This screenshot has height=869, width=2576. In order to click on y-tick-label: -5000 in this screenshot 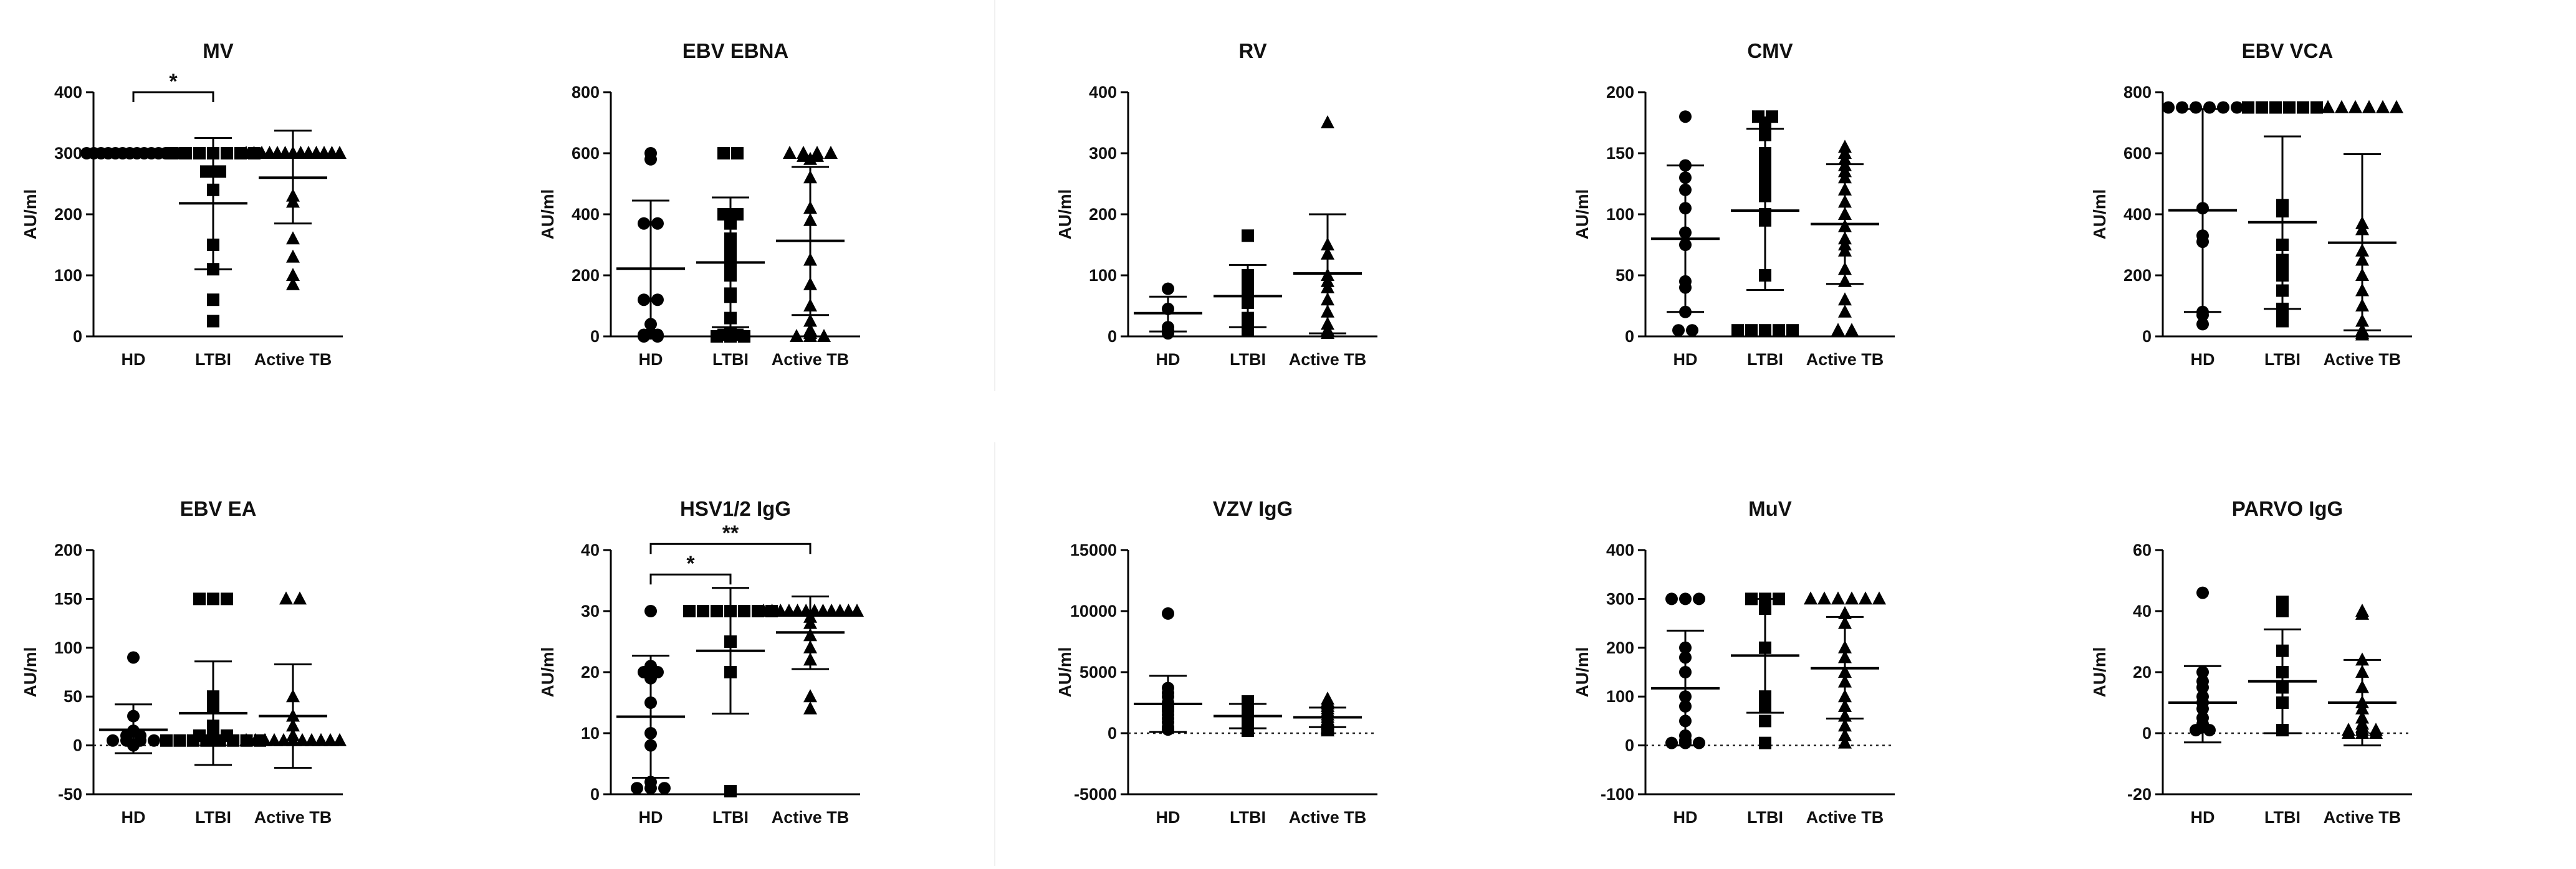, I will do `click(1096, 794)`.